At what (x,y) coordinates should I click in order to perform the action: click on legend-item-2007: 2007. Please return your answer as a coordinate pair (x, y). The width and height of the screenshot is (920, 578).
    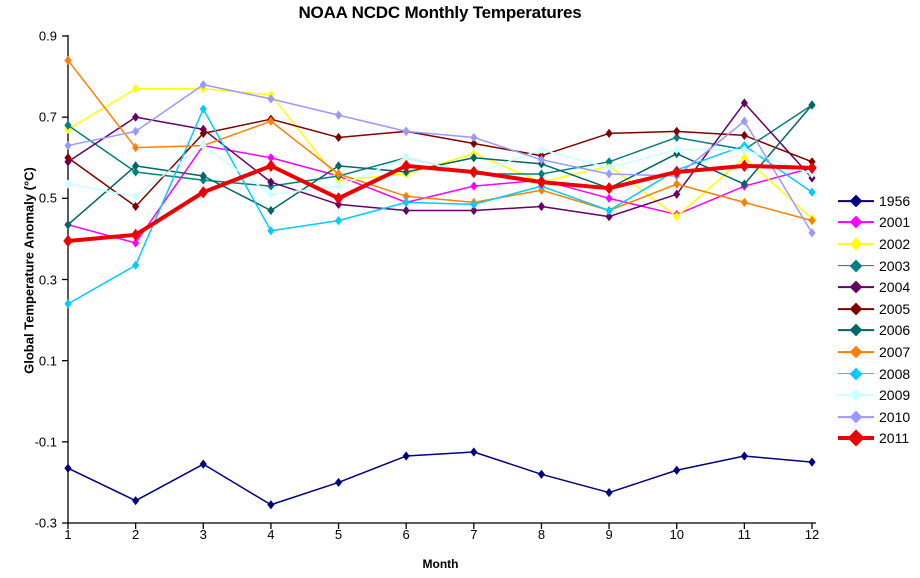
    Looking at the image, I should click on (879, 352).